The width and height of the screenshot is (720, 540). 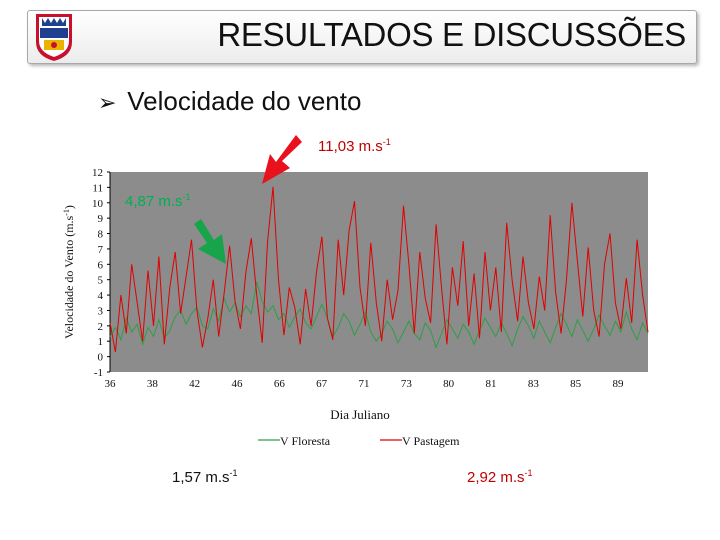 I want to click on y-tick-label: 0, so click(x=101, y=358).